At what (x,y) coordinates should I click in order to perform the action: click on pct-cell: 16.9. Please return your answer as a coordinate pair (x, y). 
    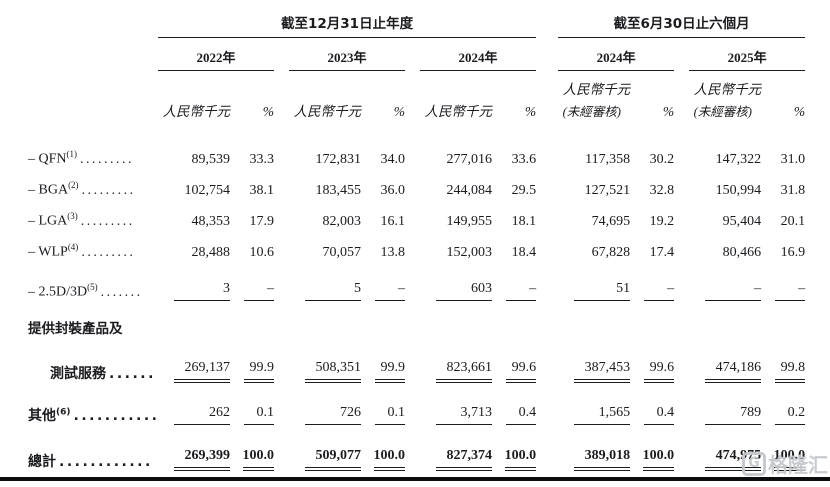
    Looking at the image, I should click on (793, 252).